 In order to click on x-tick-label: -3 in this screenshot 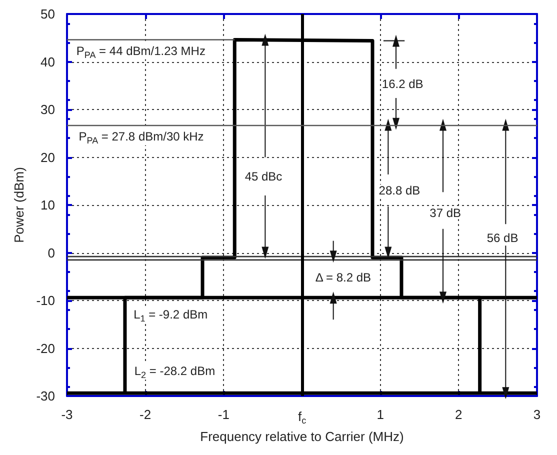, I will do `click(67, 414)`.